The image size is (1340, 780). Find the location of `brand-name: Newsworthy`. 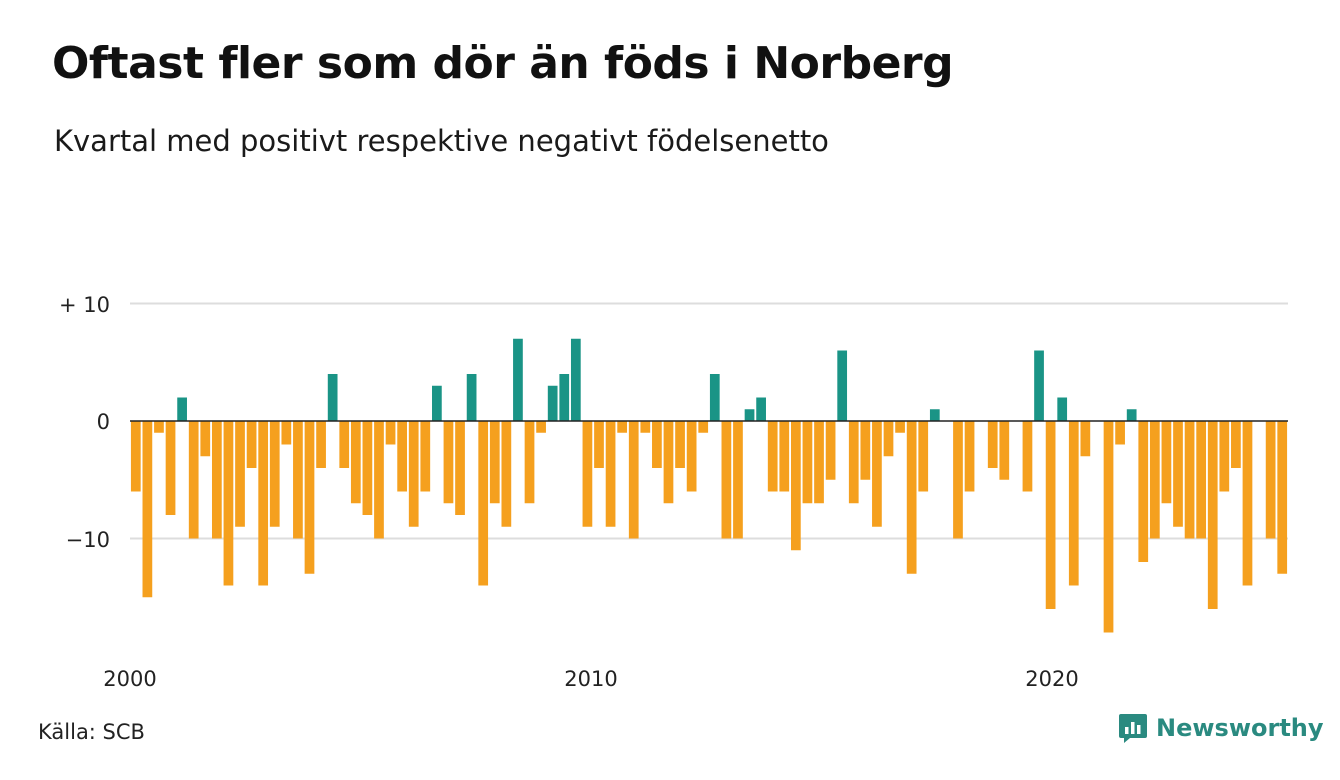

brand-name: Newsworthy is located at coordinates (1240, 728).